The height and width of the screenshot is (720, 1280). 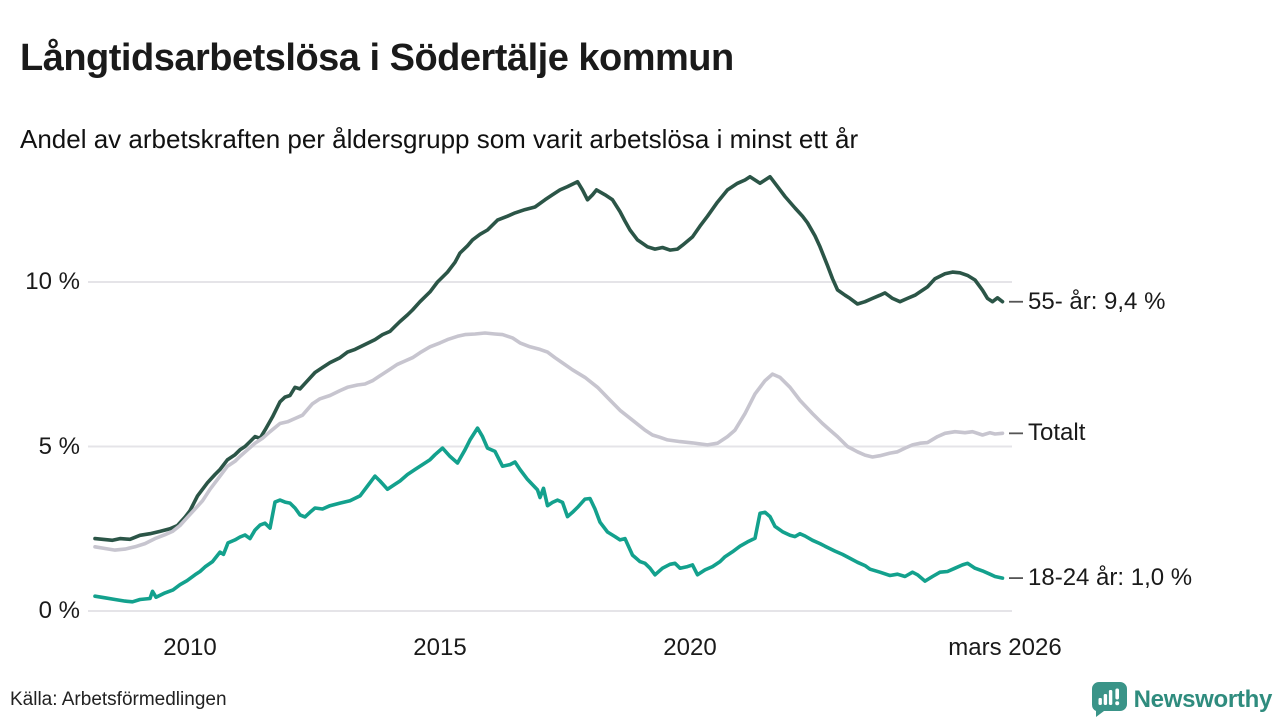 What do you see at coordinates (440, 647) in the screenshot?
I see `x-axis-tick-2015: 2015` at bounding box center [440, 647].